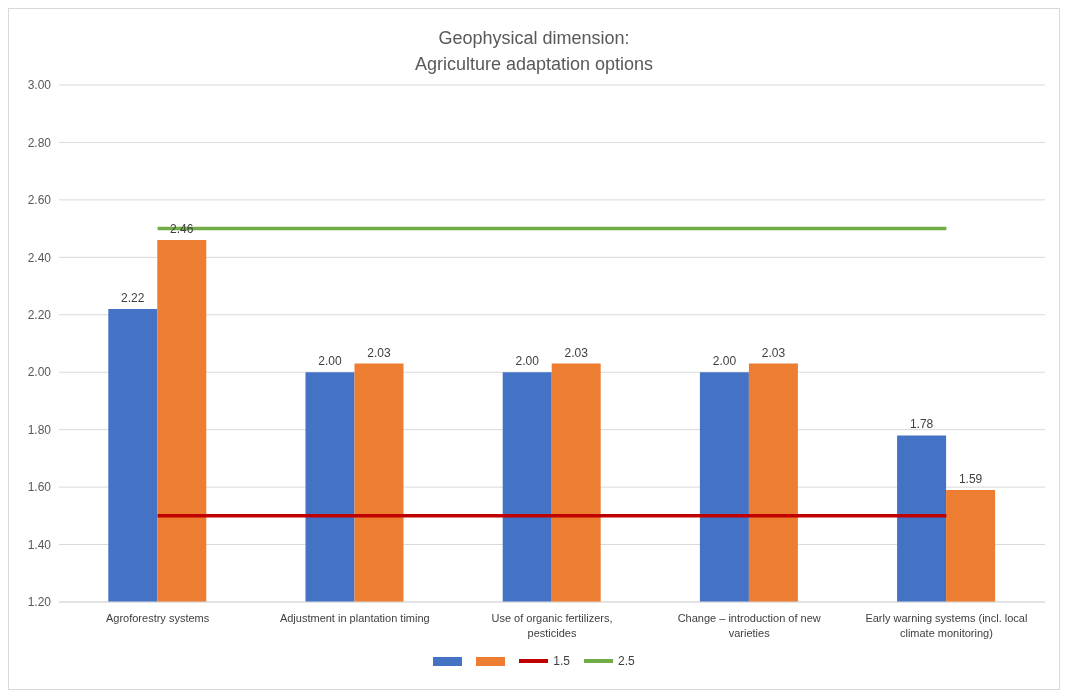  Describe the element at coordinates (133, 298) in the screenshot. I see `data-label: 2.22` at that location.